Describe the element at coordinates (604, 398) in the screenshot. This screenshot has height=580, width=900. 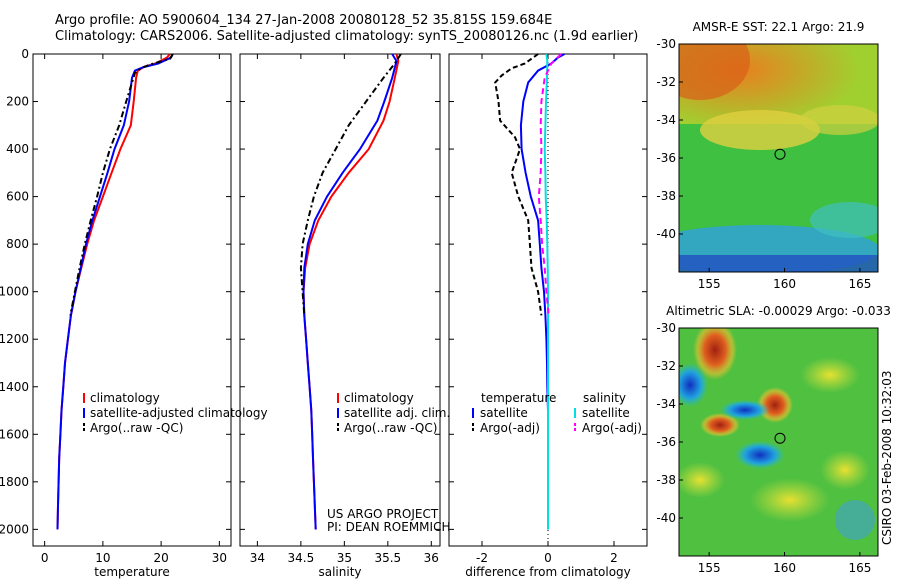
I see `legend-title: salinity` at that location.